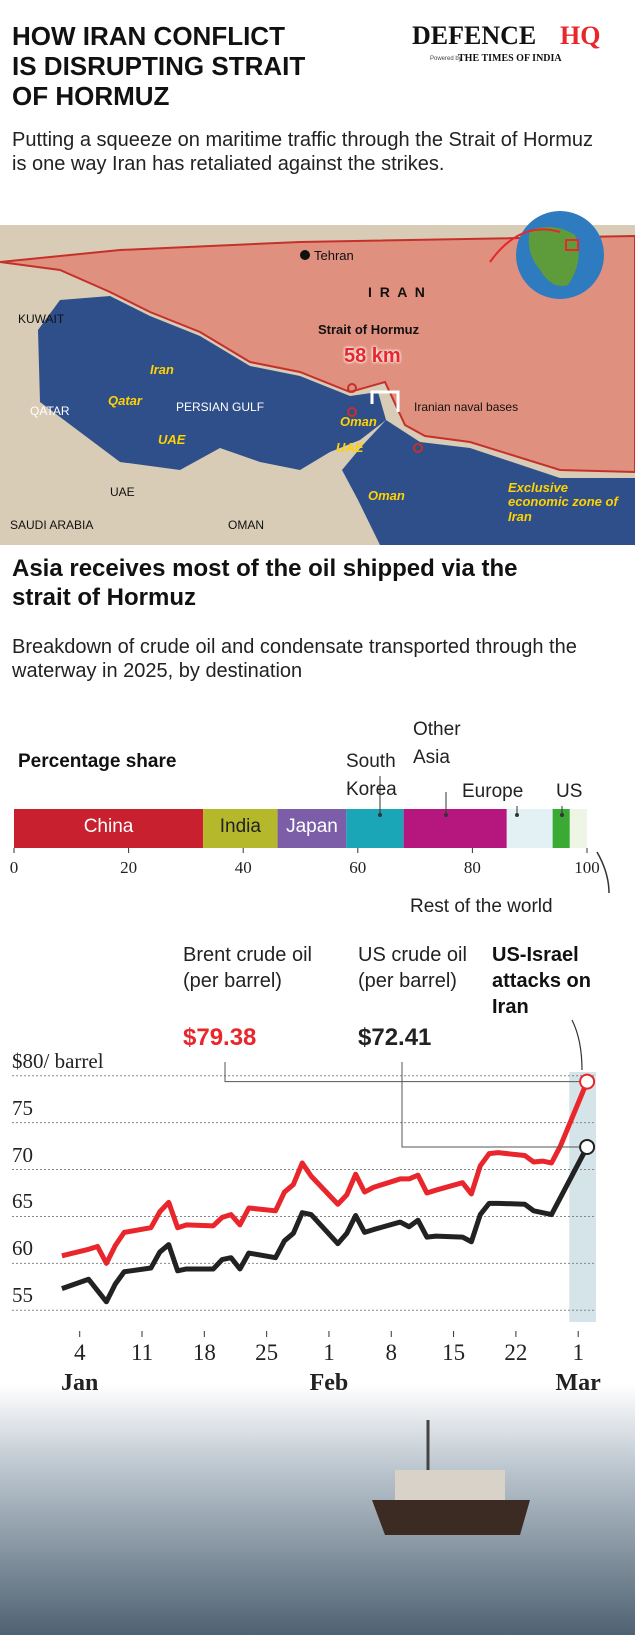 The image size is (635, 1635). Describe the element at coordinates (329, 1383) in the screenshot. I see `x-group-label: Feb` at that location.